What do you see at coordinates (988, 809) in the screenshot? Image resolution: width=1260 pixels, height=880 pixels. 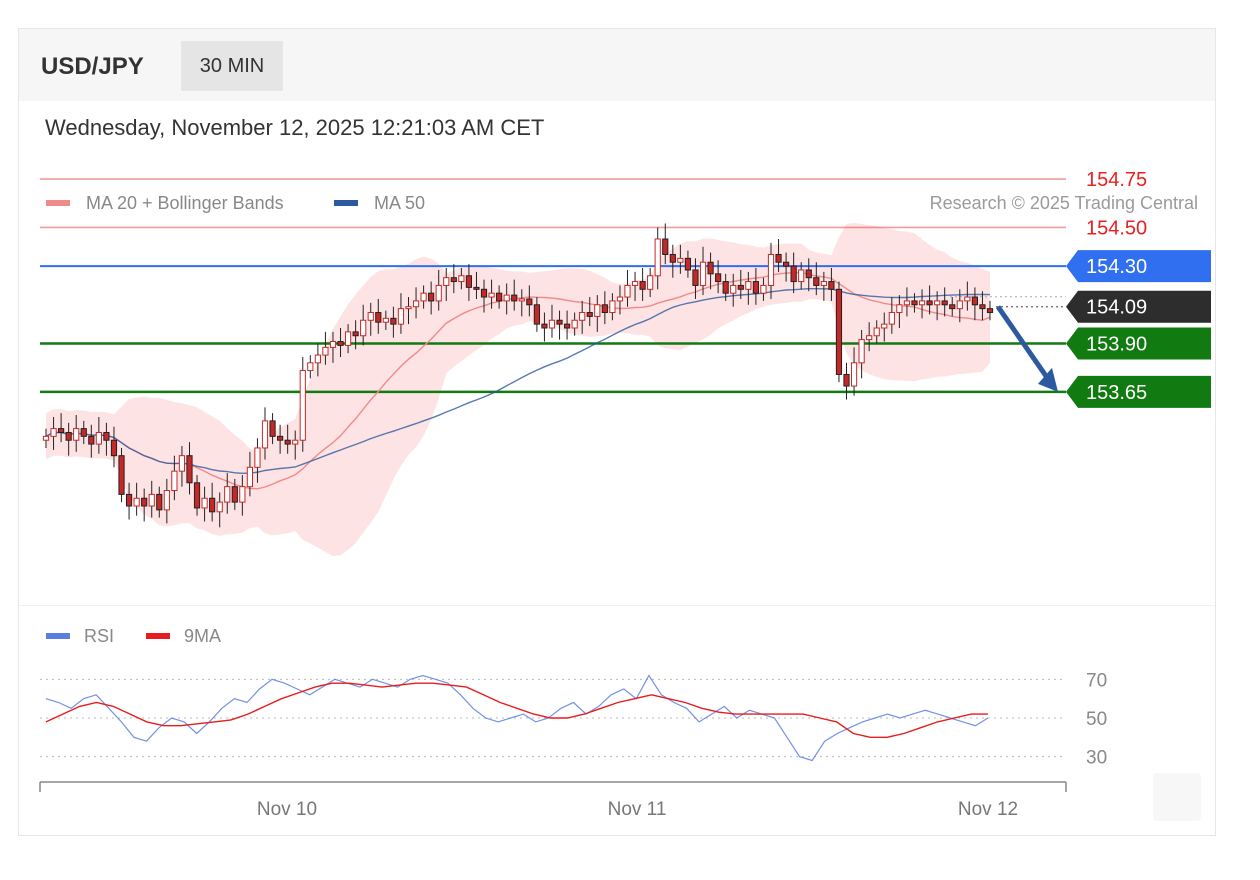 I see `x-tick-label: Nov 12` at bounding box center [988, 809].